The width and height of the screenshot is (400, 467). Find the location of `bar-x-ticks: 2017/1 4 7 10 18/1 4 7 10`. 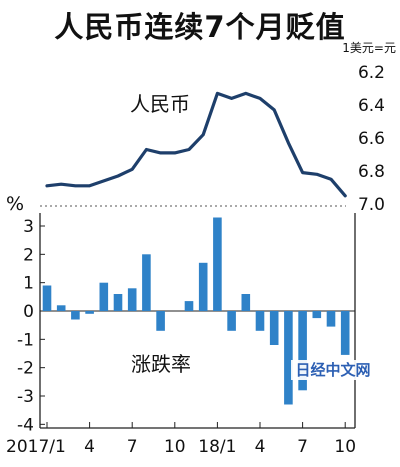

bar-x-ticks: 2017/1 4 7 10 18/1 4 7 10 is located at coordinates (181, 439).